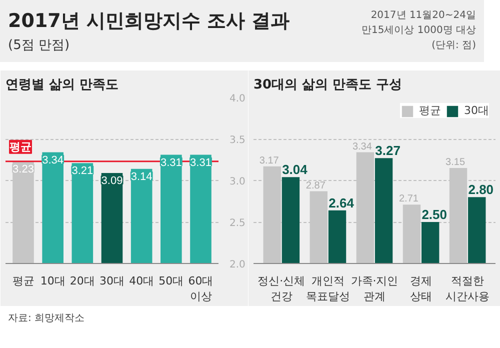  What do you see at coordinates (62, 85) in the screenshot?
I see `chart-title: 연령별 삶의 만족도` at bounding box center [62, 85].